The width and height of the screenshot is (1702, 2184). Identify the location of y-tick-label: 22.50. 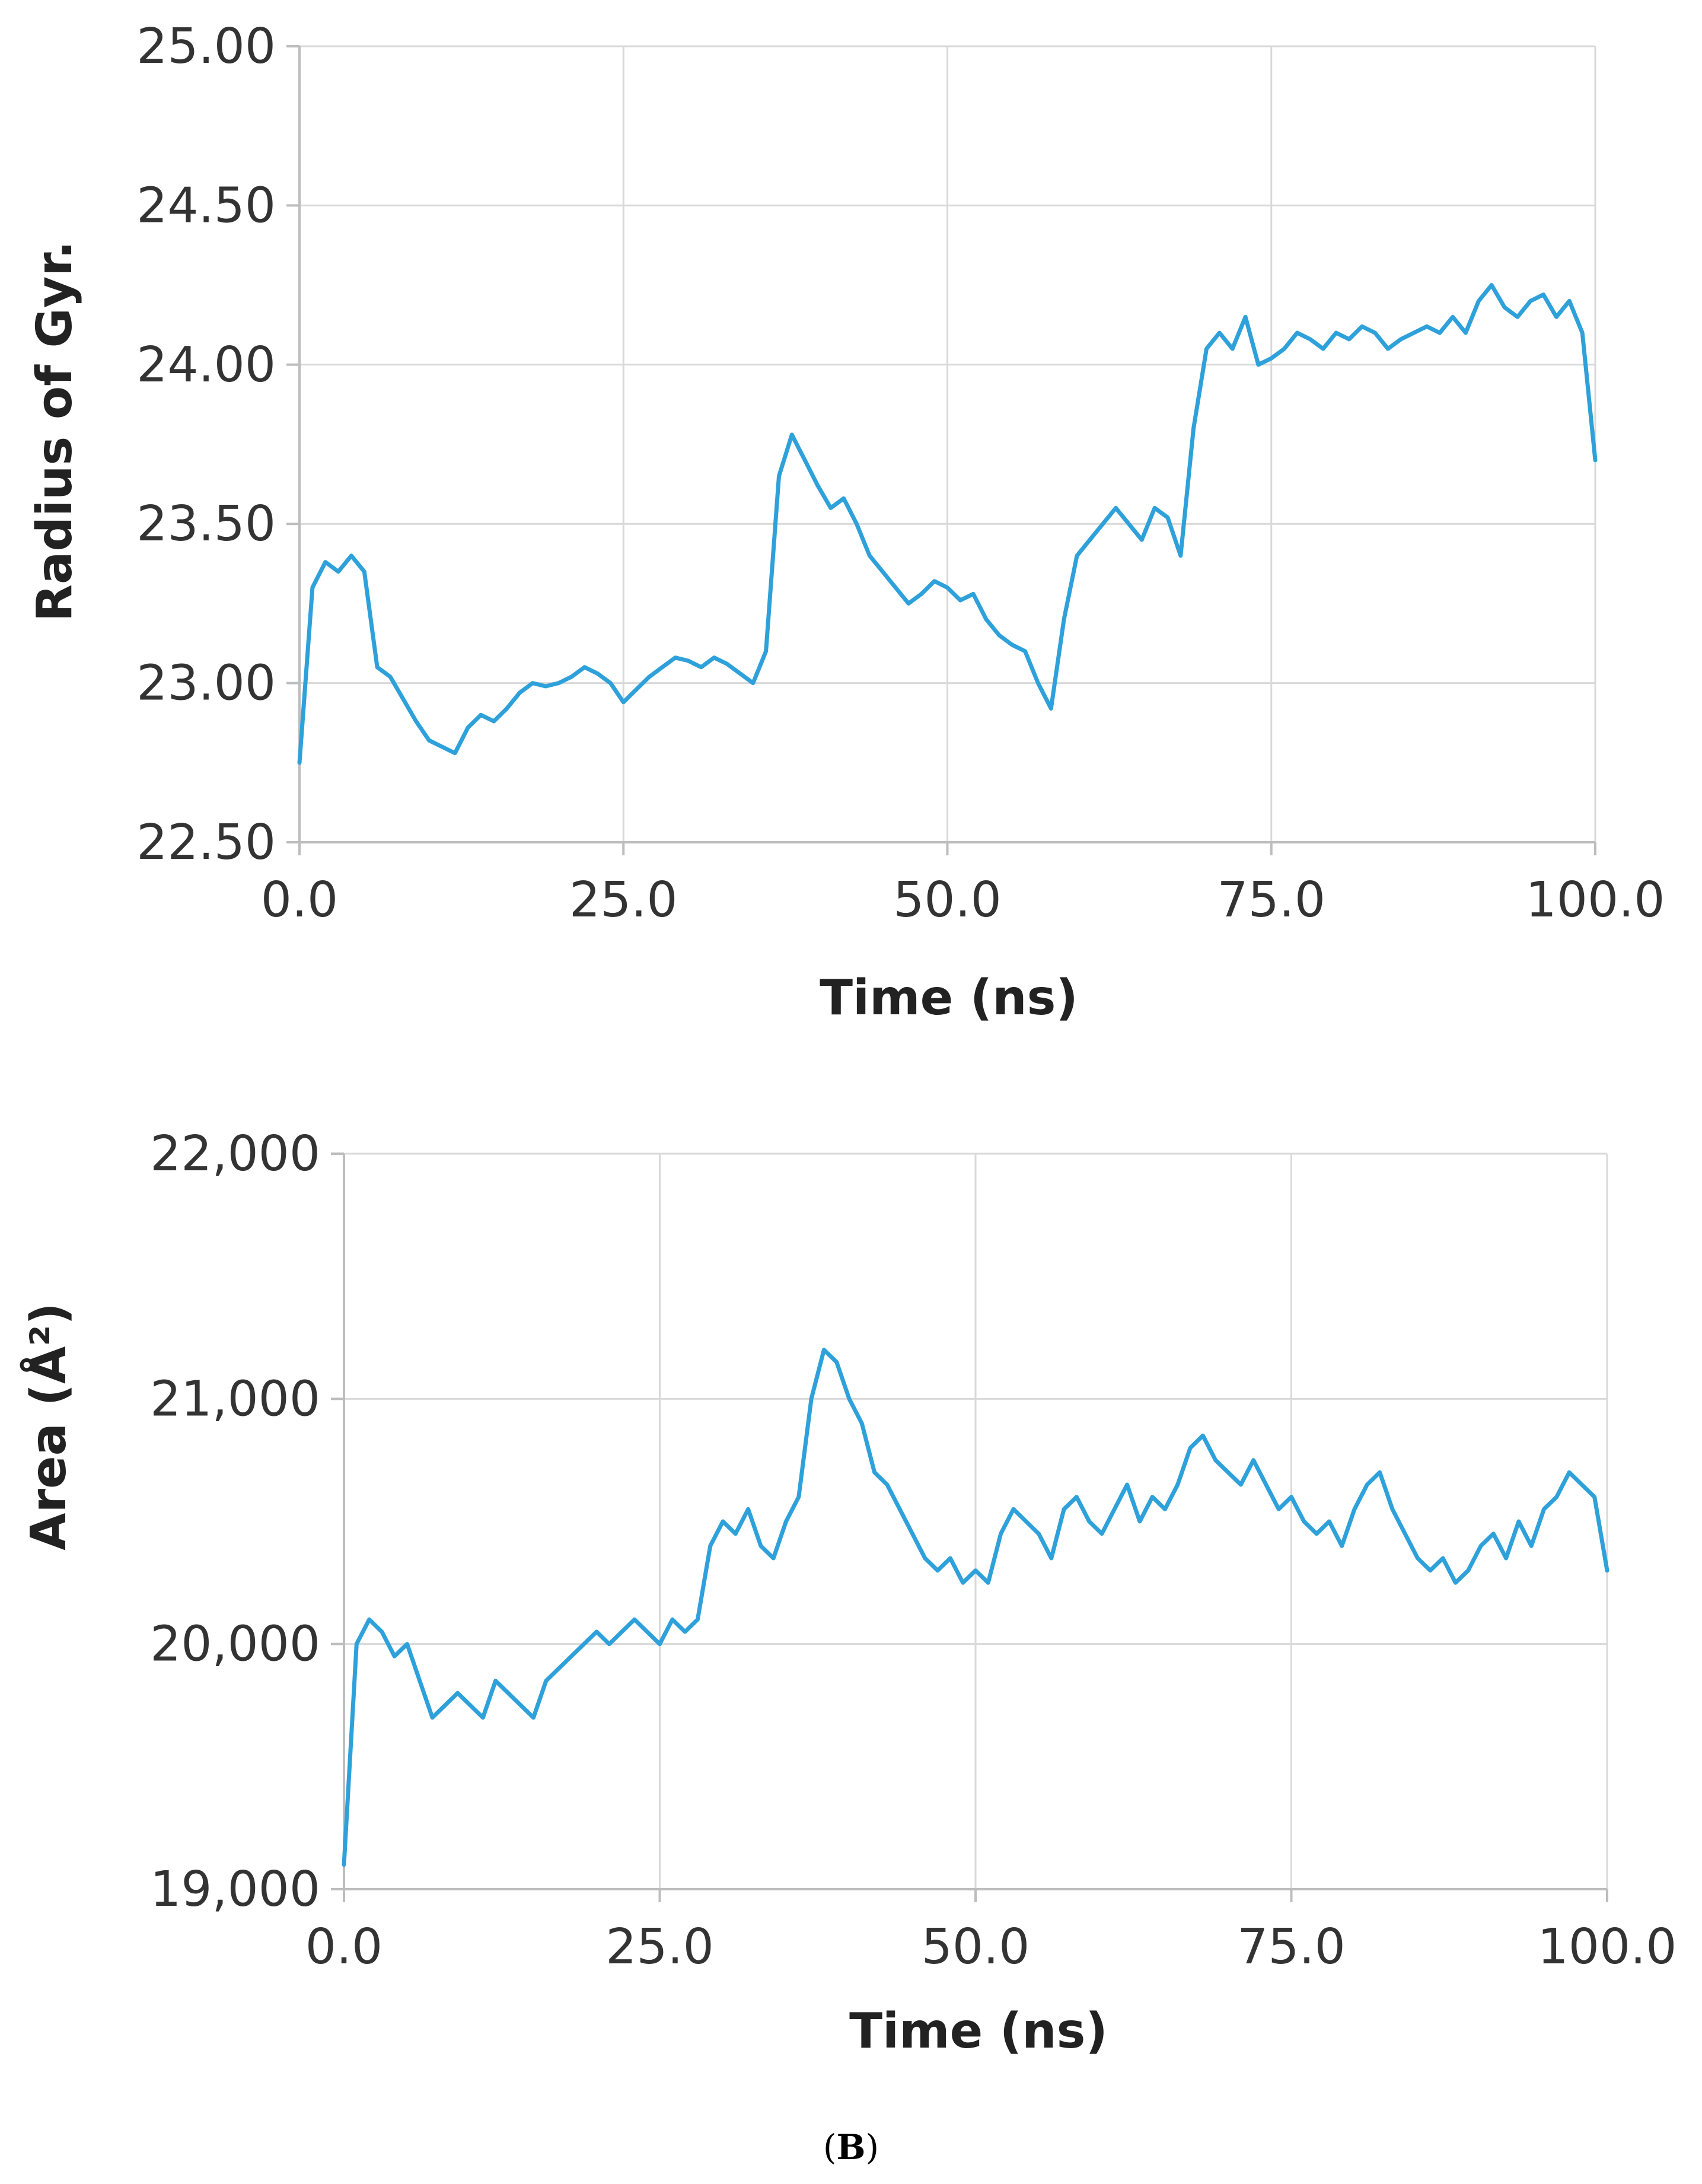
(206, 842).